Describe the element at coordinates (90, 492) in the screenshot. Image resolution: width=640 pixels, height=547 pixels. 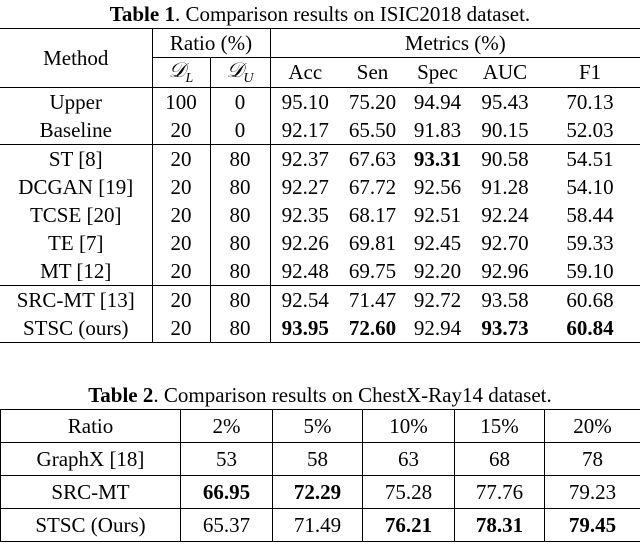
I see `cell: SRC-MT` at that location.